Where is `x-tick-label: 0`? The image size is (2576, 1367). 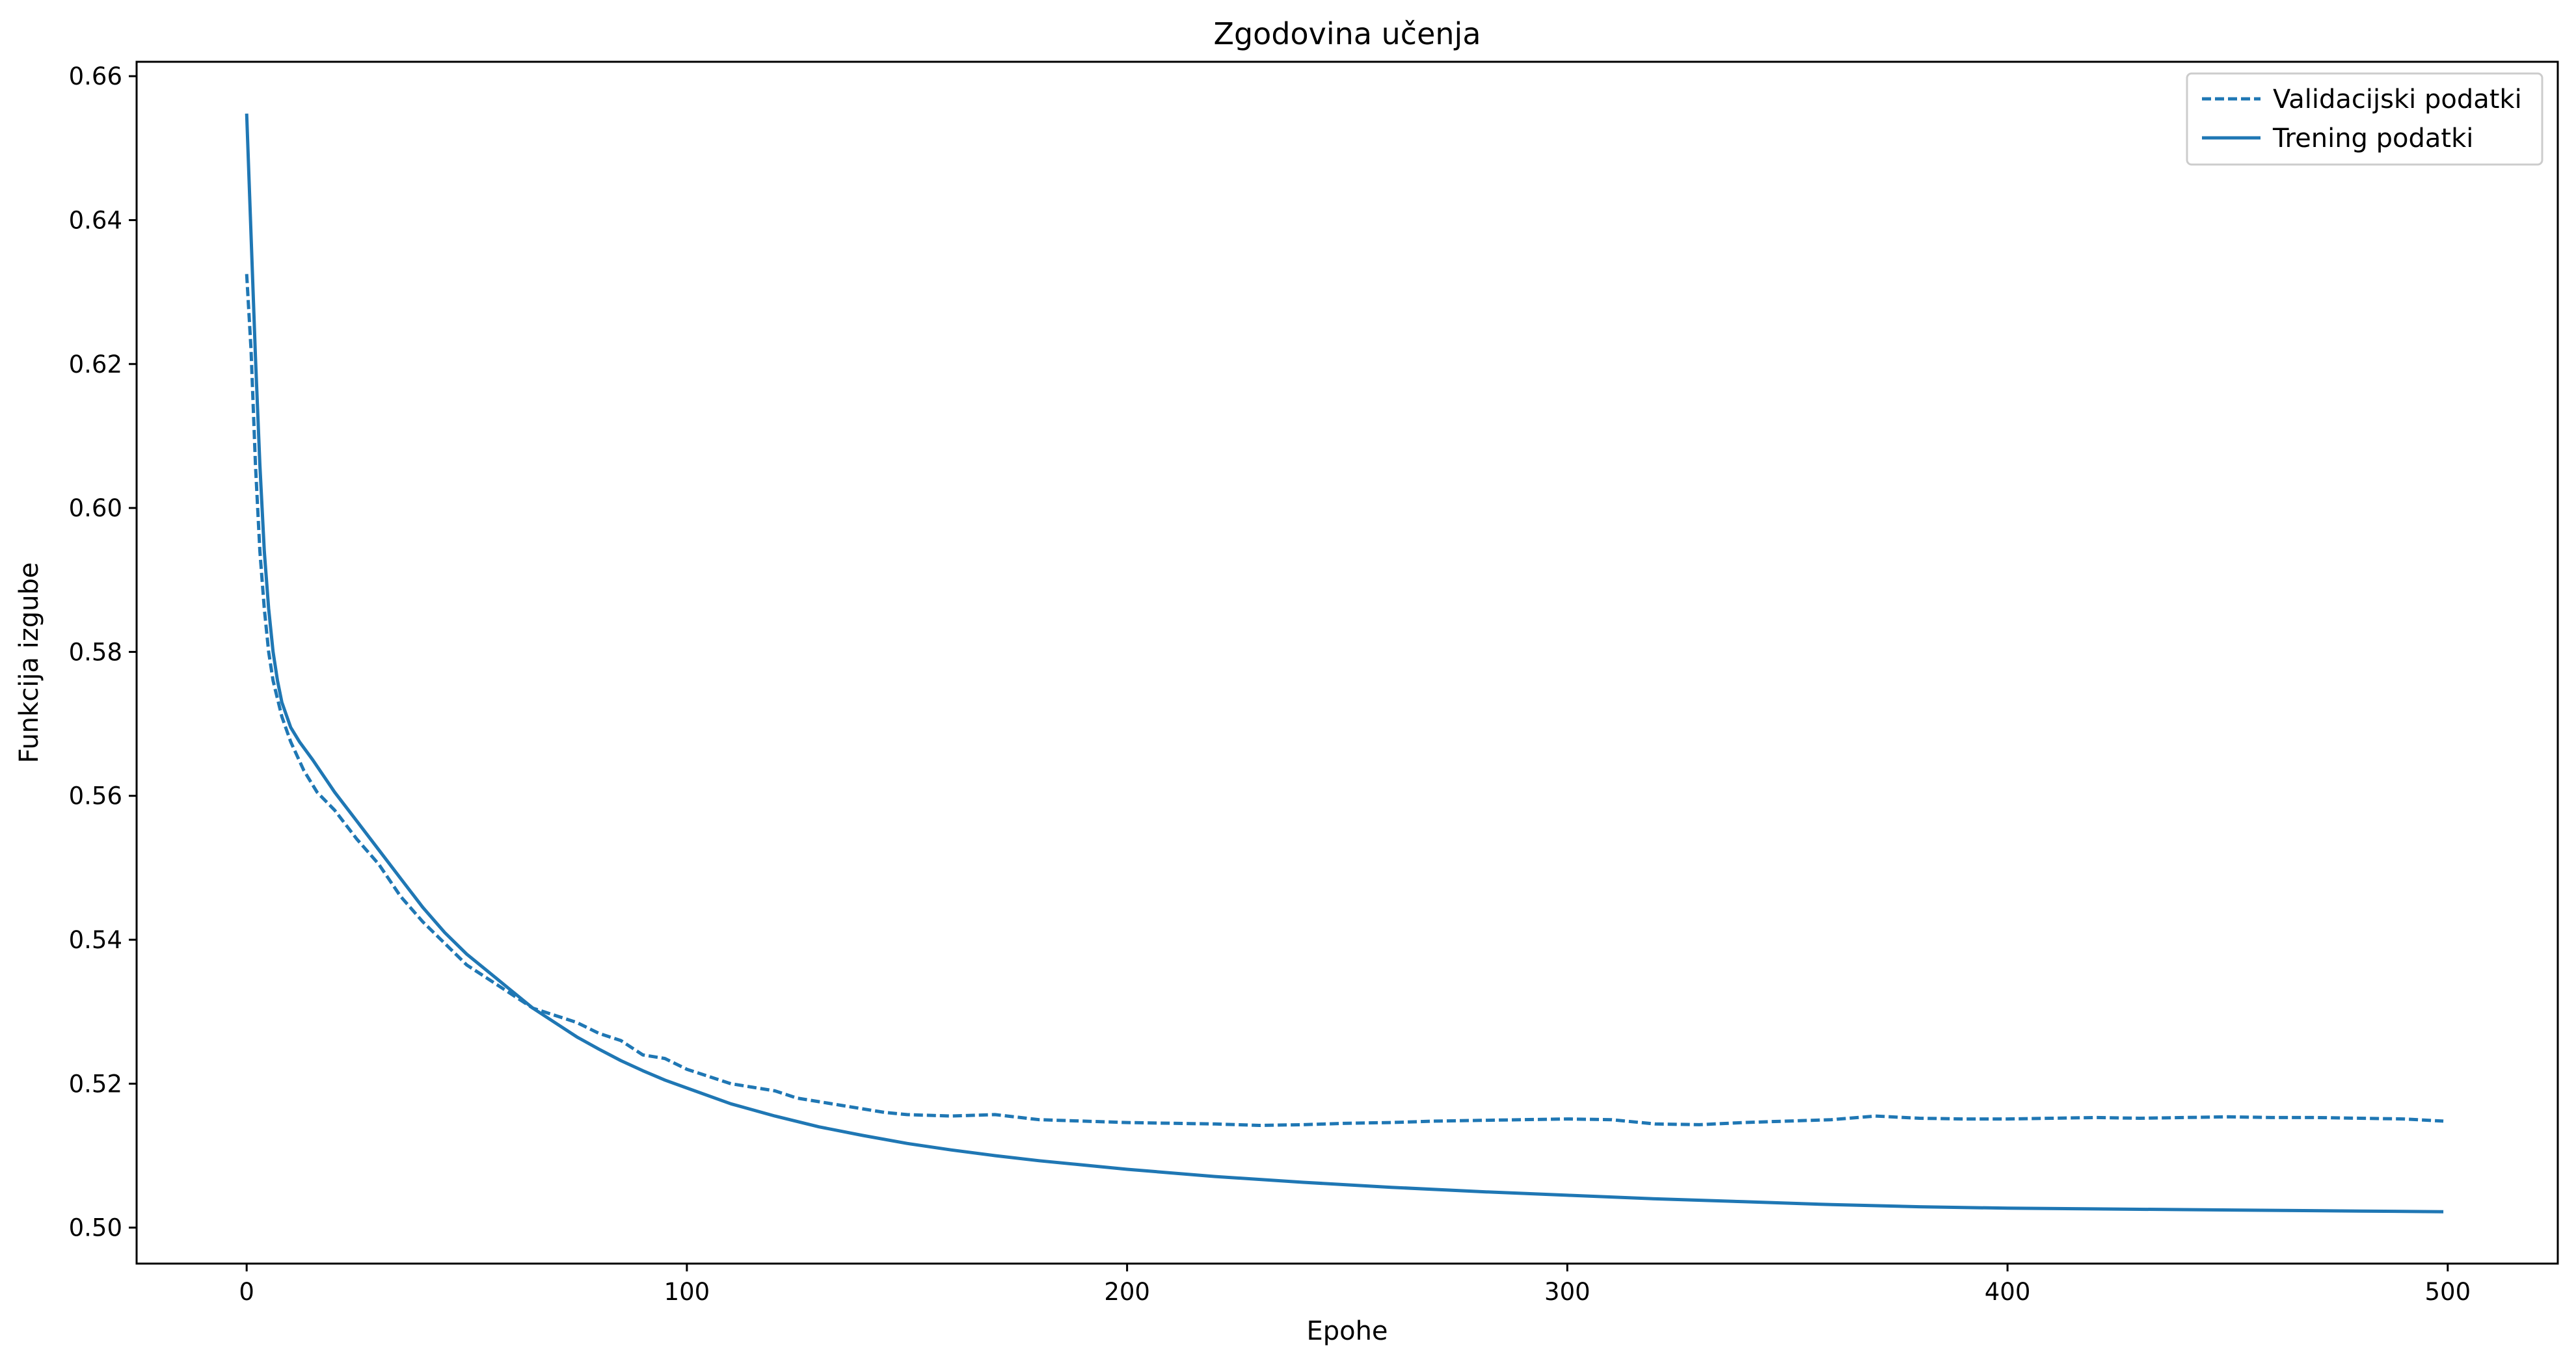
x-tick-label: 0 is located at coordinates (246, 1292).